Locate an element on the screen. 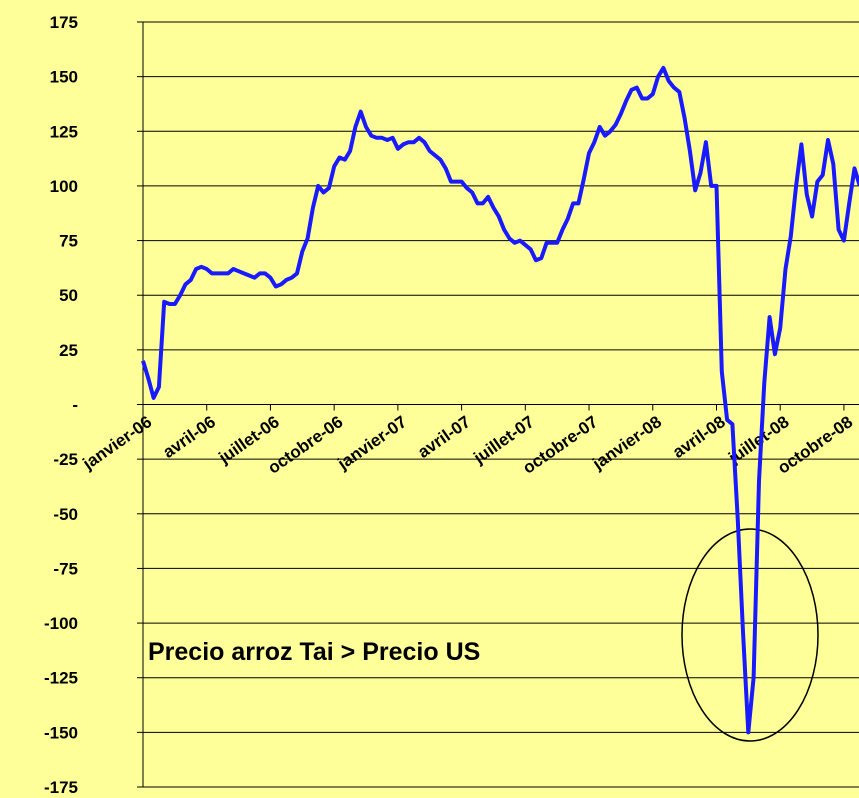 This screenshot has height=798, width=859. y-tick-label: -100 is located at coordinates (61, 623).